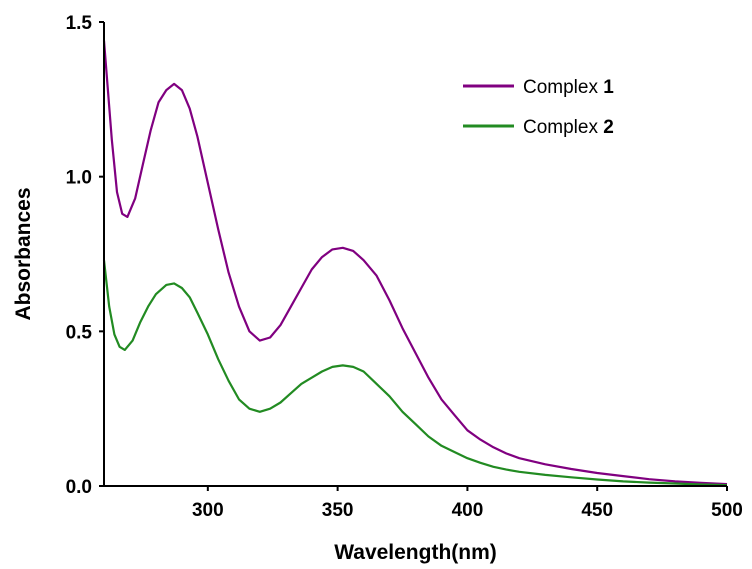 The image size is (752, 569). Describe the element at coordinates (415, 552) in the screenshot. I see `x-axis-title: Wavelength(nm)` at that location.